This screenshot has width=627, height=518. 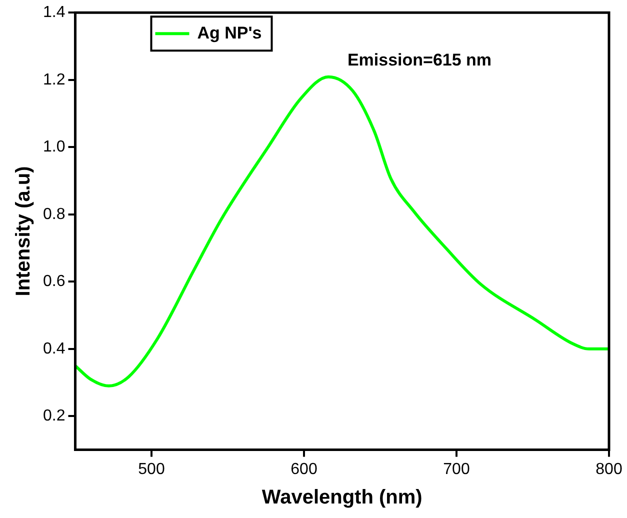 I want to click on y-tick-label: 1.2, so click(x=54, y=79).